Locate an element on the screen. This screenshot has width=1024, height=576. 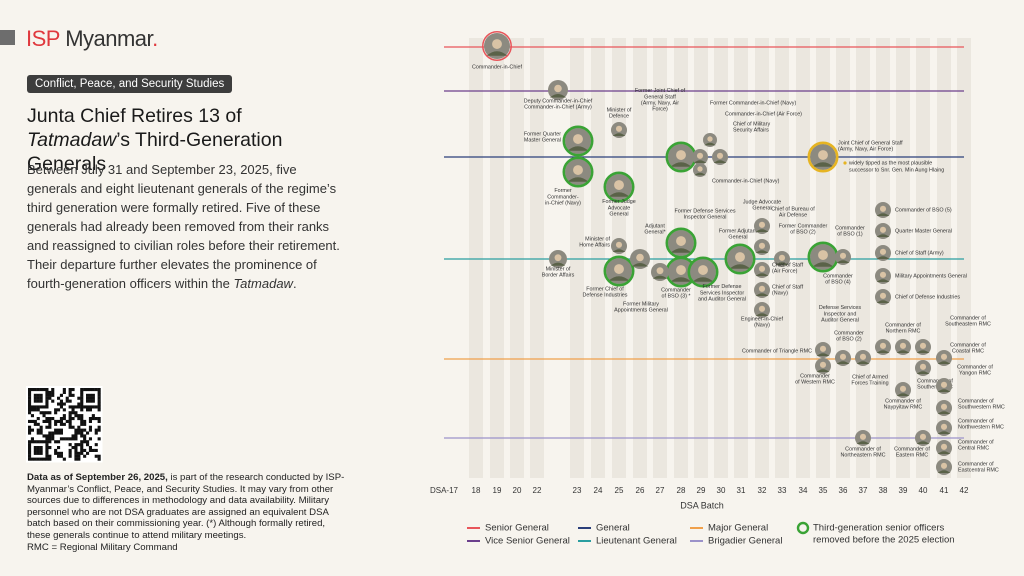
logo-isp: ISP is located at coordinates (43, 38).